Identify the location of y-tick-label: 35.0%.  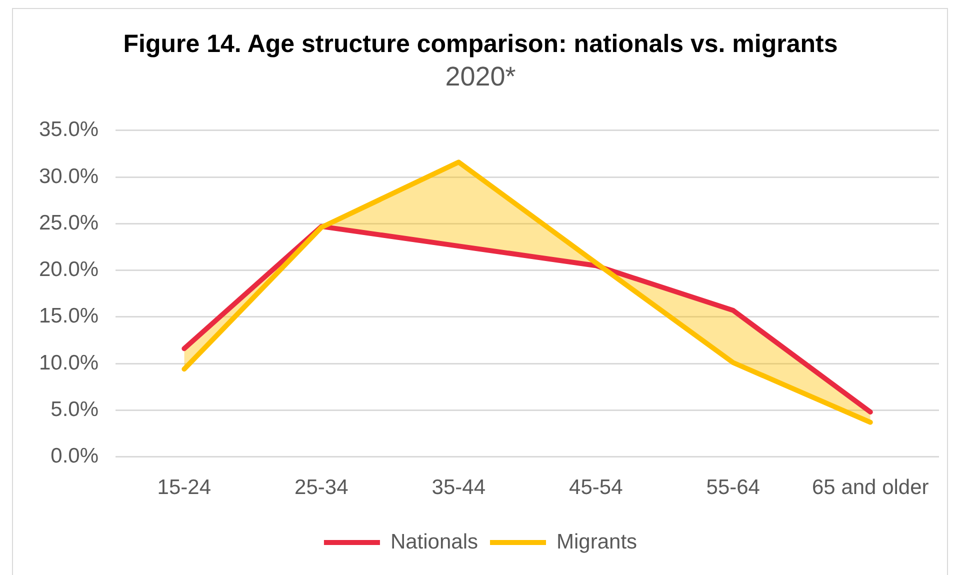
(69, 130).